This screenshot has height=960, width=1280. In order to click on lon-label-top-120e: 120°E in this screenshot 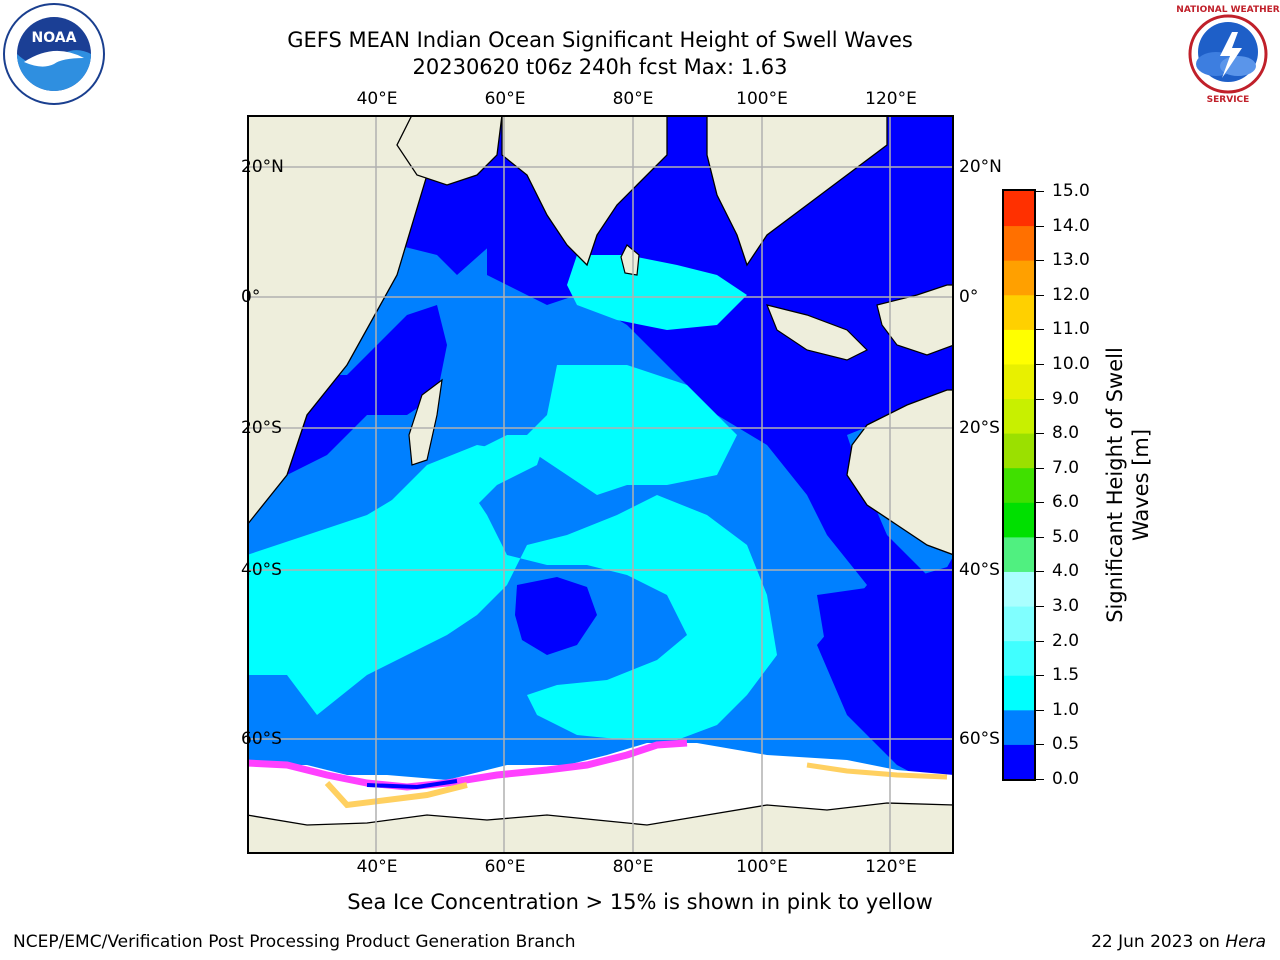, I will do `click(891, 99)`.